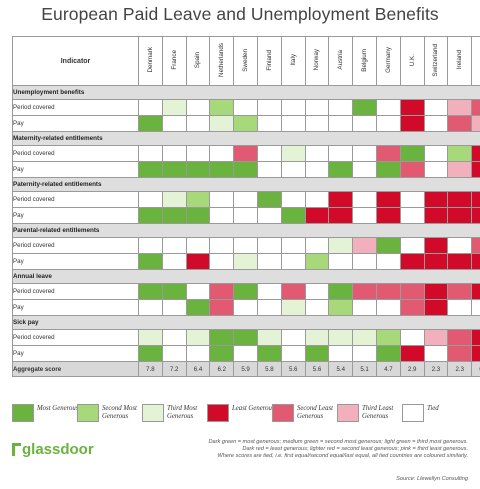 This screenshot has height=489, width=480. Describe the element at coordinates (246, 138) in the screenshot. I see `section-title: Maternity-related entitlements` at that location.